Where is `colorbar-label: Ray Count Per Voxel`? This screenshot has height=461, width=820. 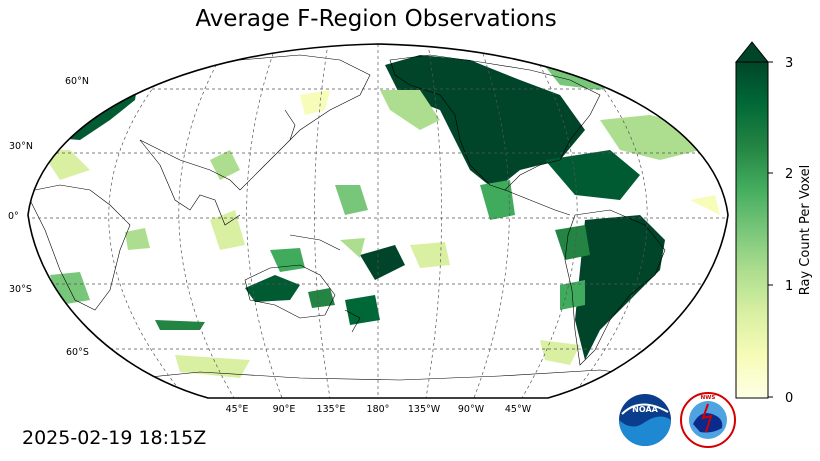 colorbar-label: Ray Count Per Voxel is located at coordinates (805, 230).